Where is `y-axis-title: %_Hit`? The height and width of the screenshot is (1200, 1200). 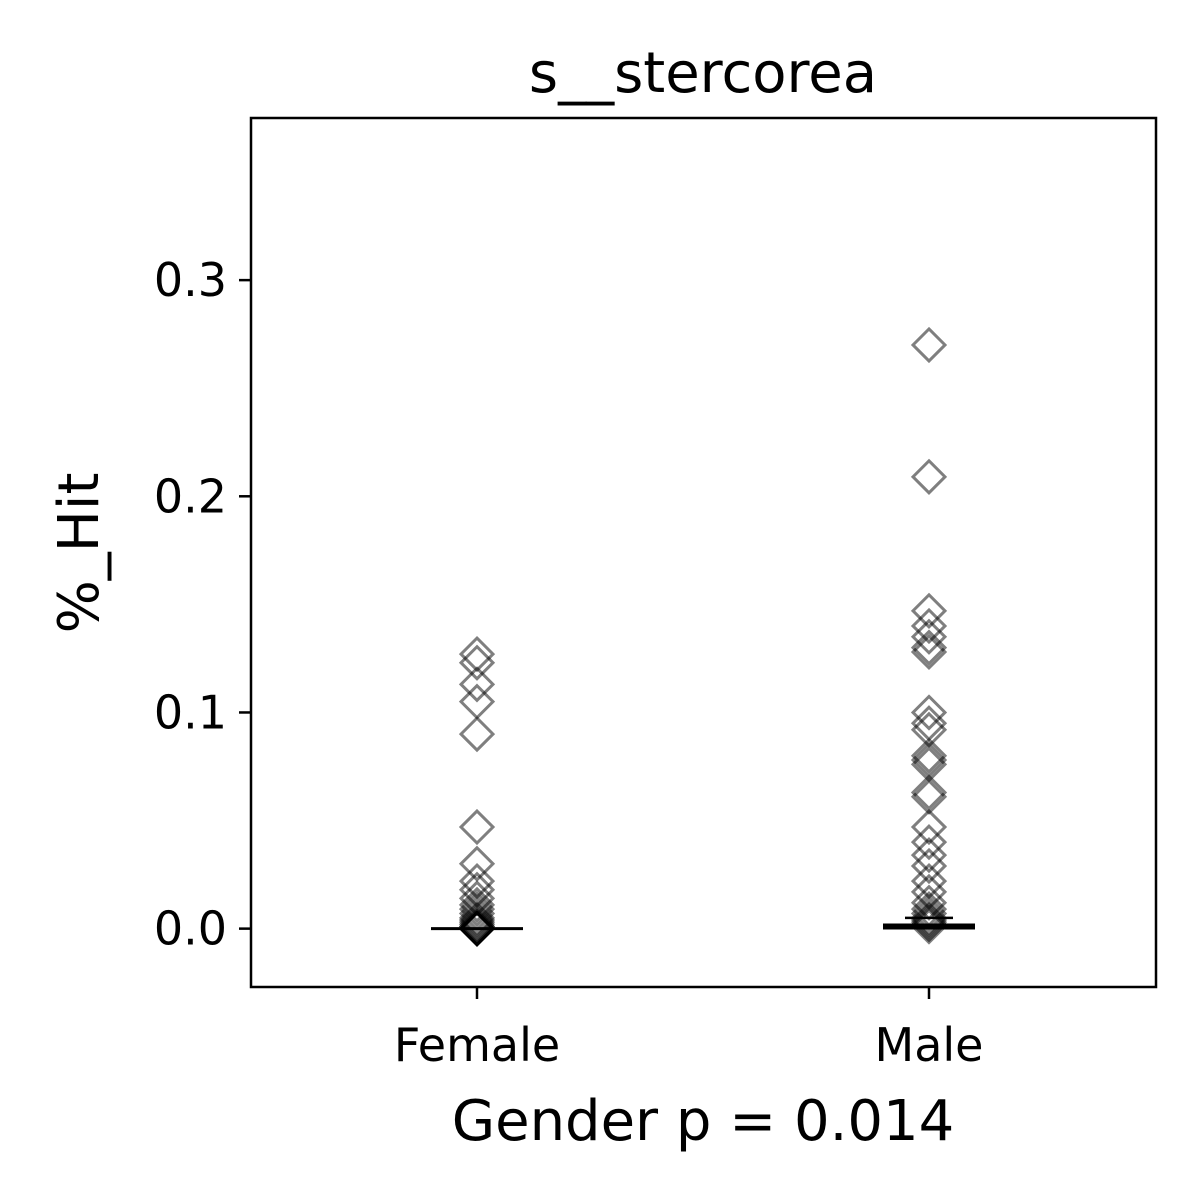
y-axis-title: %_Hit is located at coordinates (79, 553).